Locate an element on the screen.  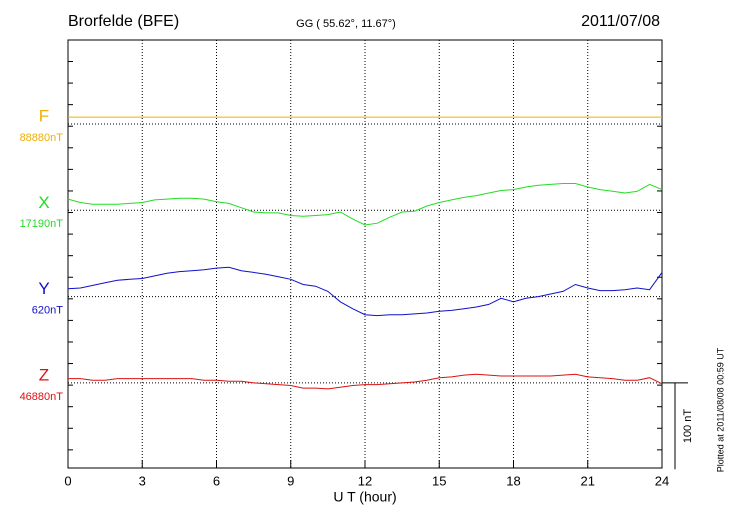
x-tick-label: 21 is located at coordinates (588, 480).